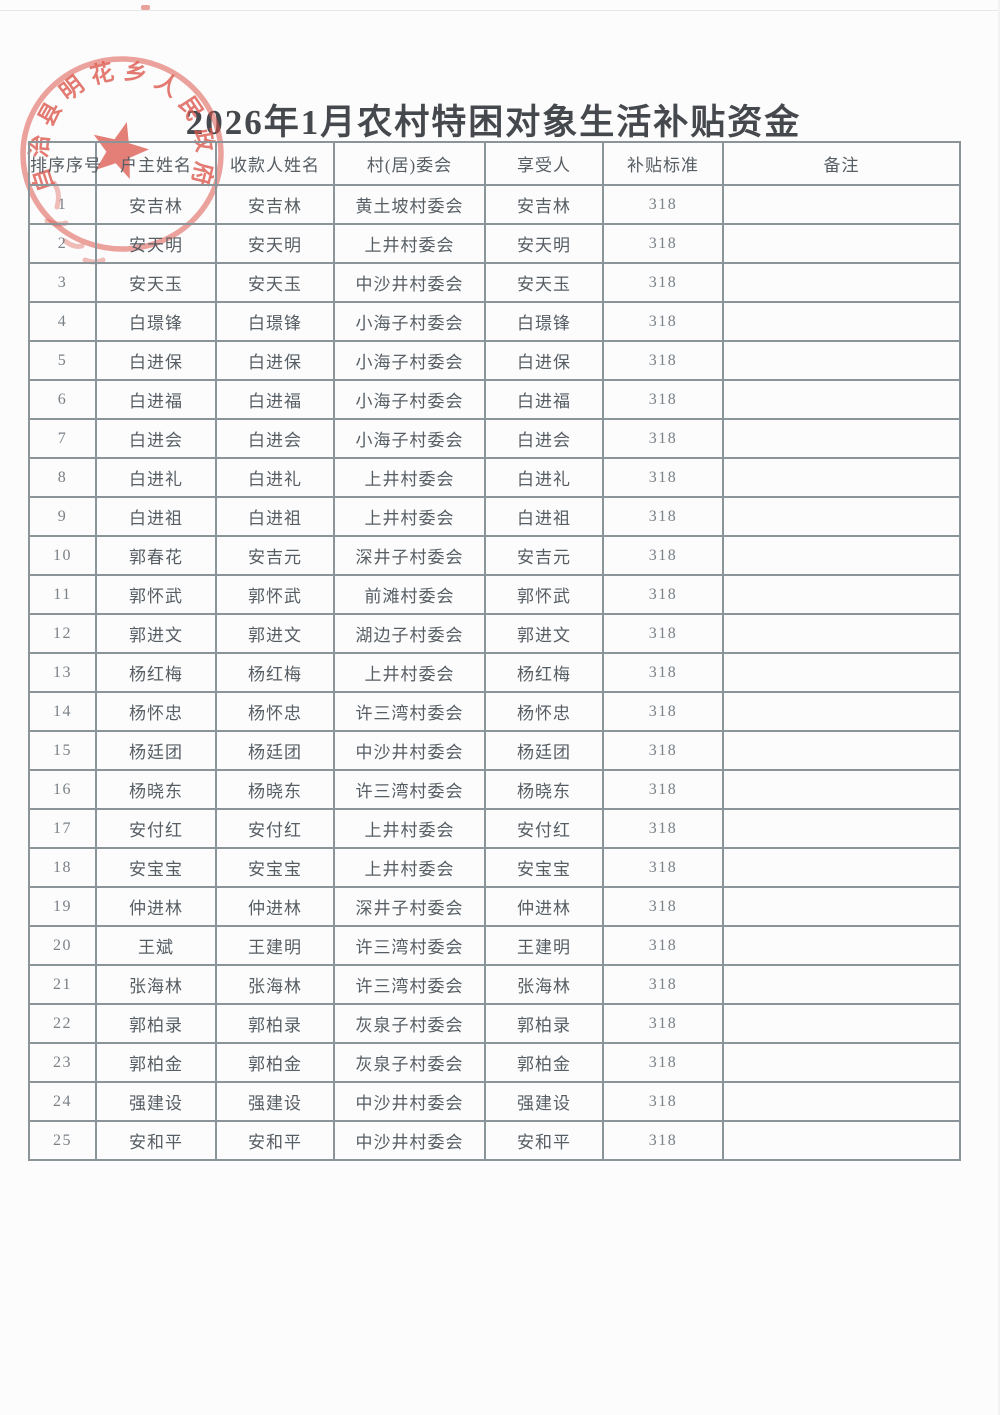 The image size is (1000, 1415). What do you see at coordinates (156, 789) in the screenshot?
I see `cell-household: 杨晓东` at bounding box center [156, 789].